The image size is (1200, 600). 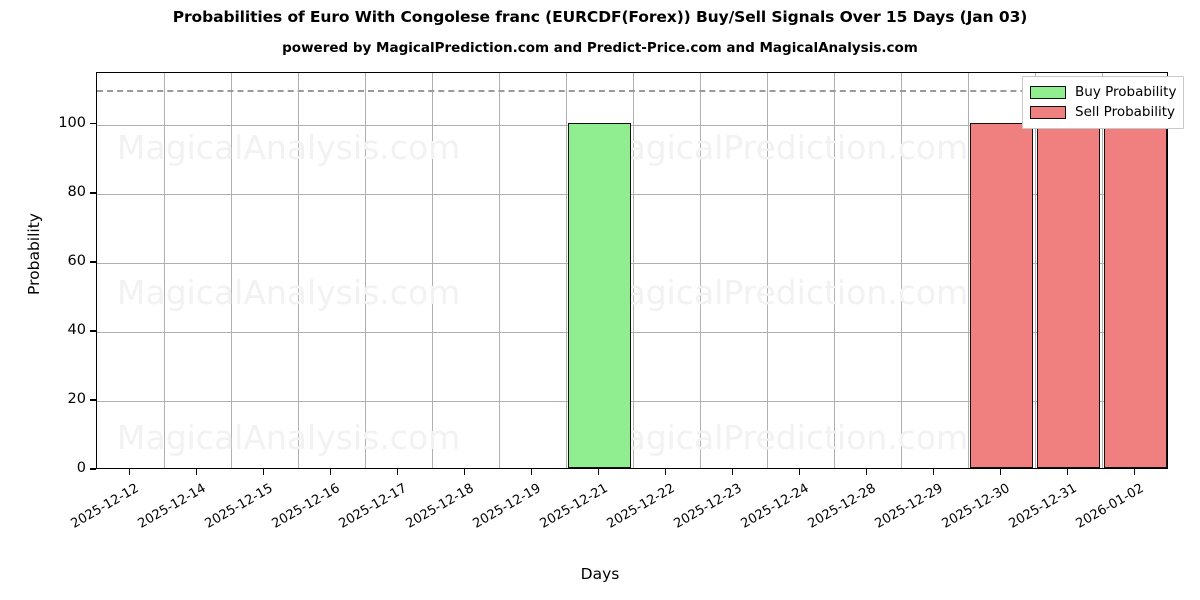 I want to click on y-tick-label: 20, so click(x=76, y=398).